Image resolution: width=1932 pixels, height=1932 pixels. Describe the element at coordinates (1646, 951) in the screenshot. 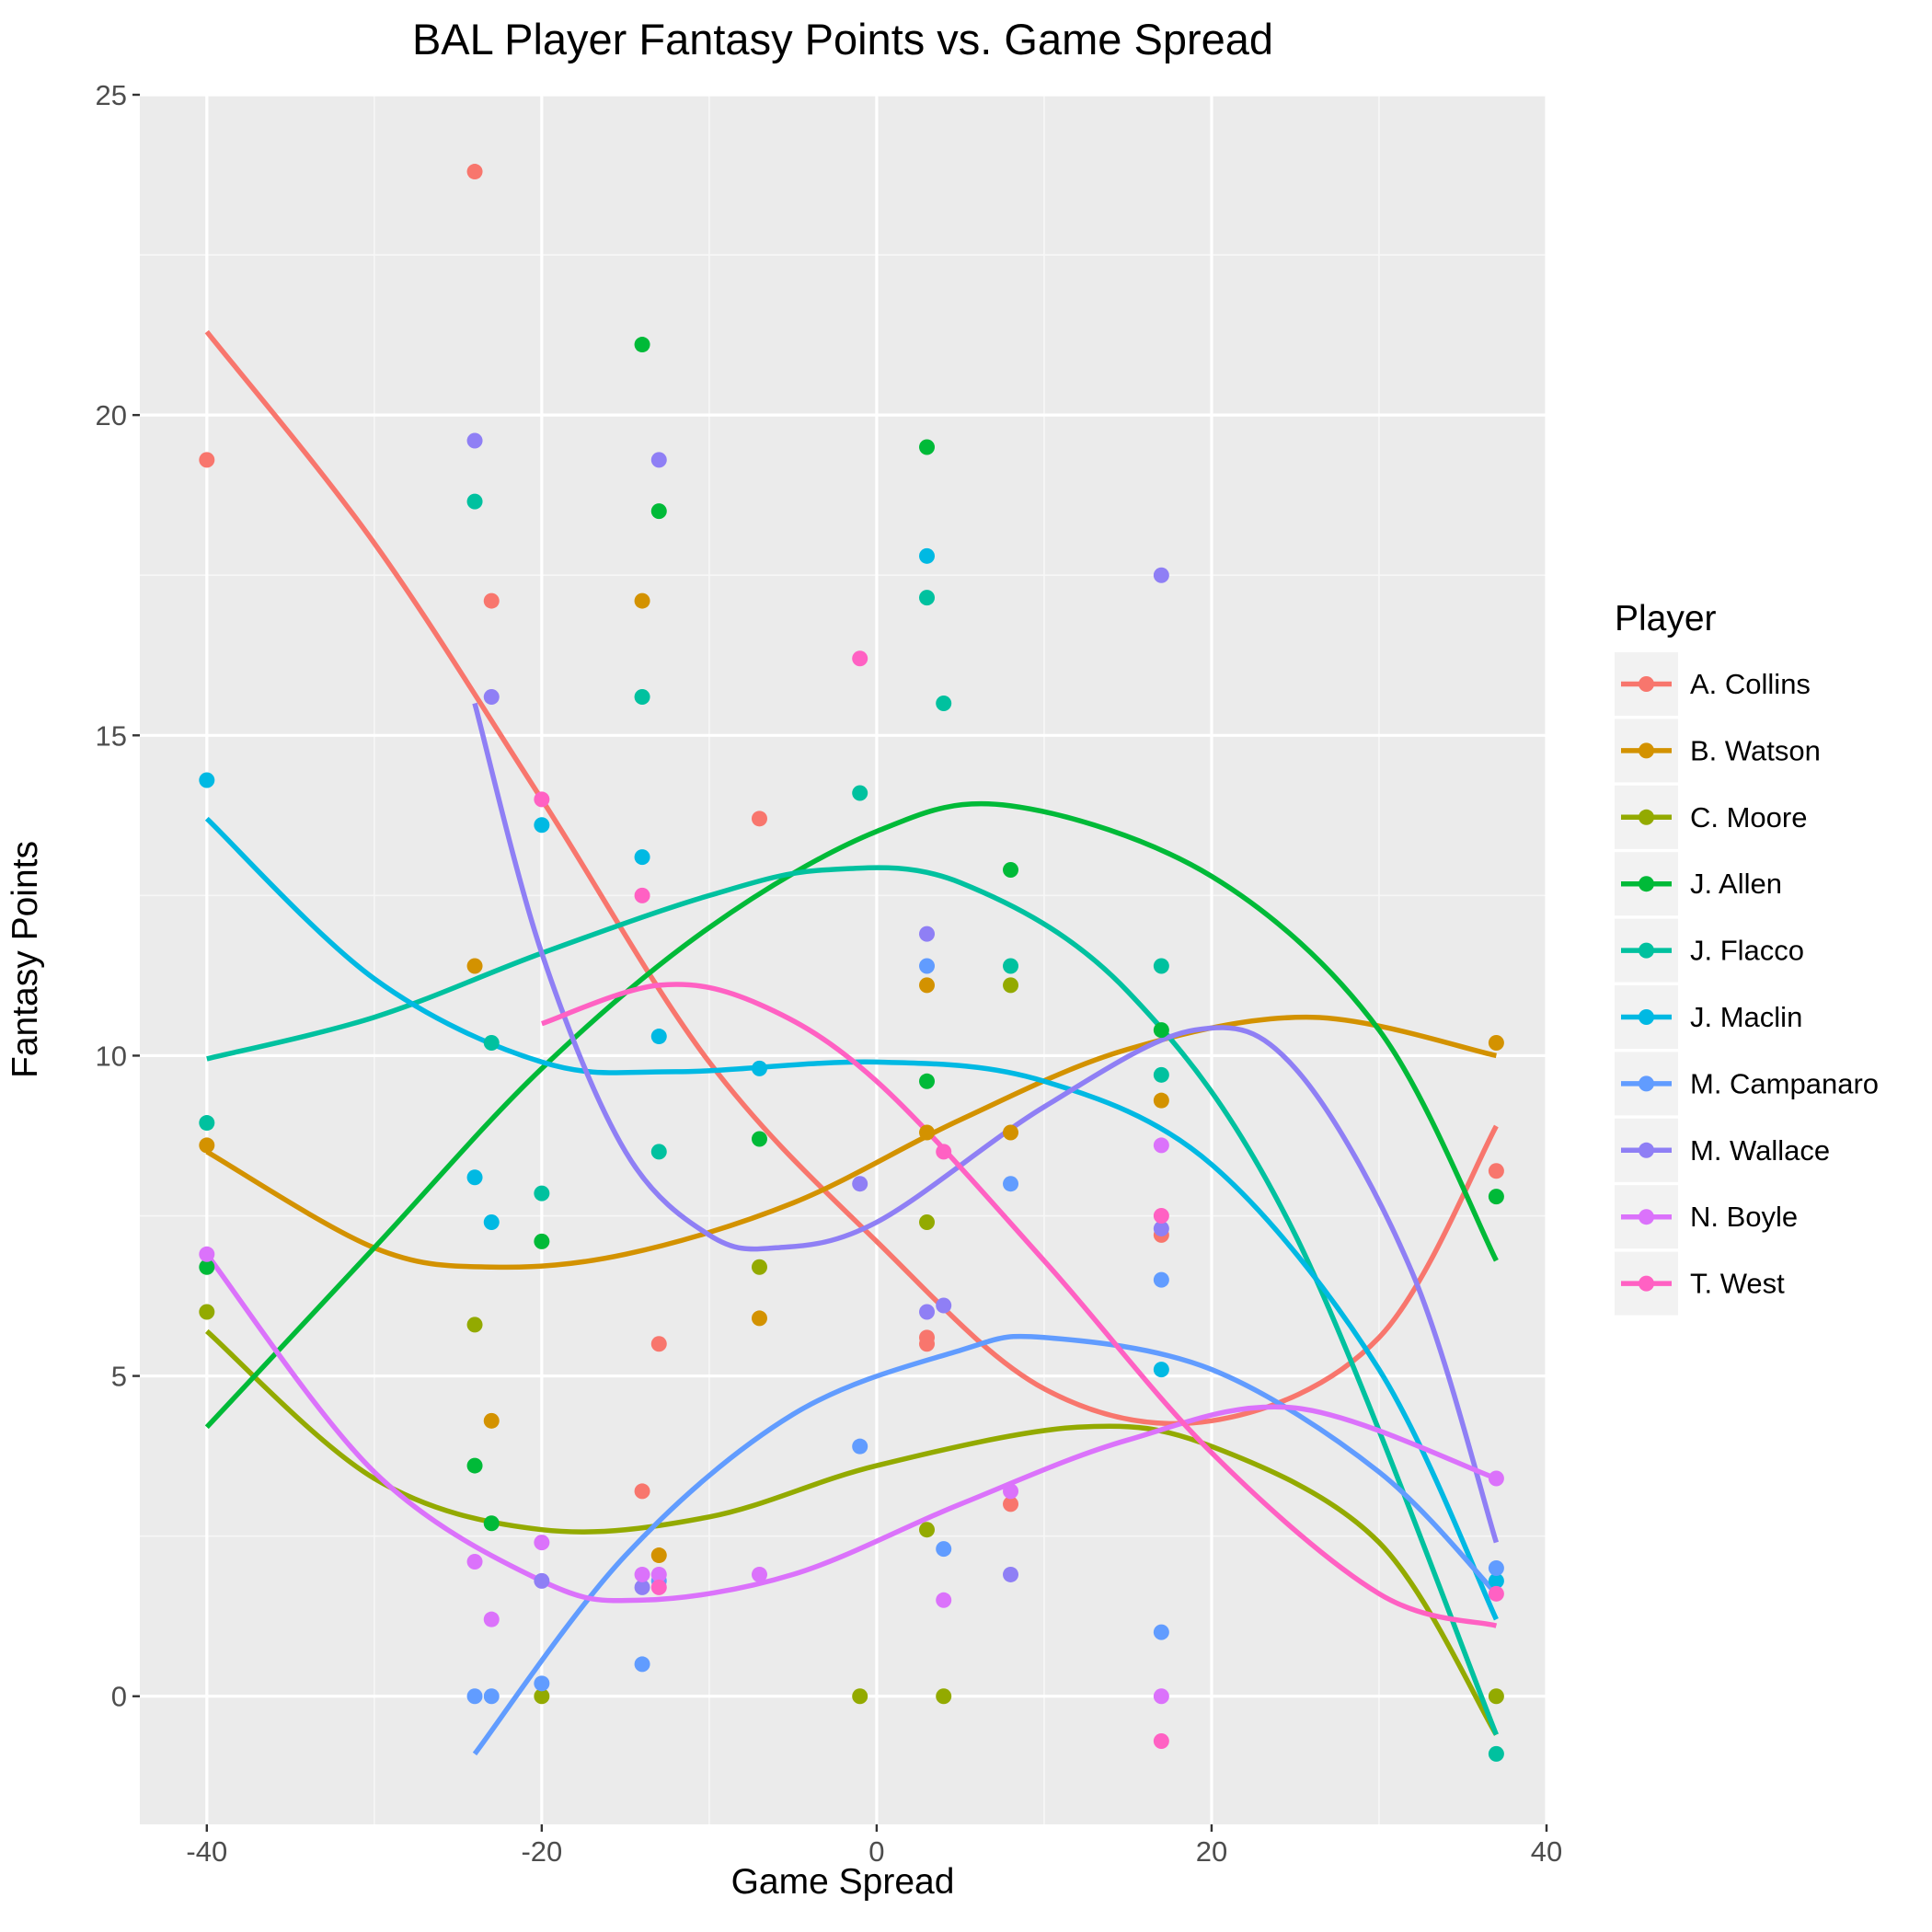

I see `legend-key-point-j-flacco` at that location.